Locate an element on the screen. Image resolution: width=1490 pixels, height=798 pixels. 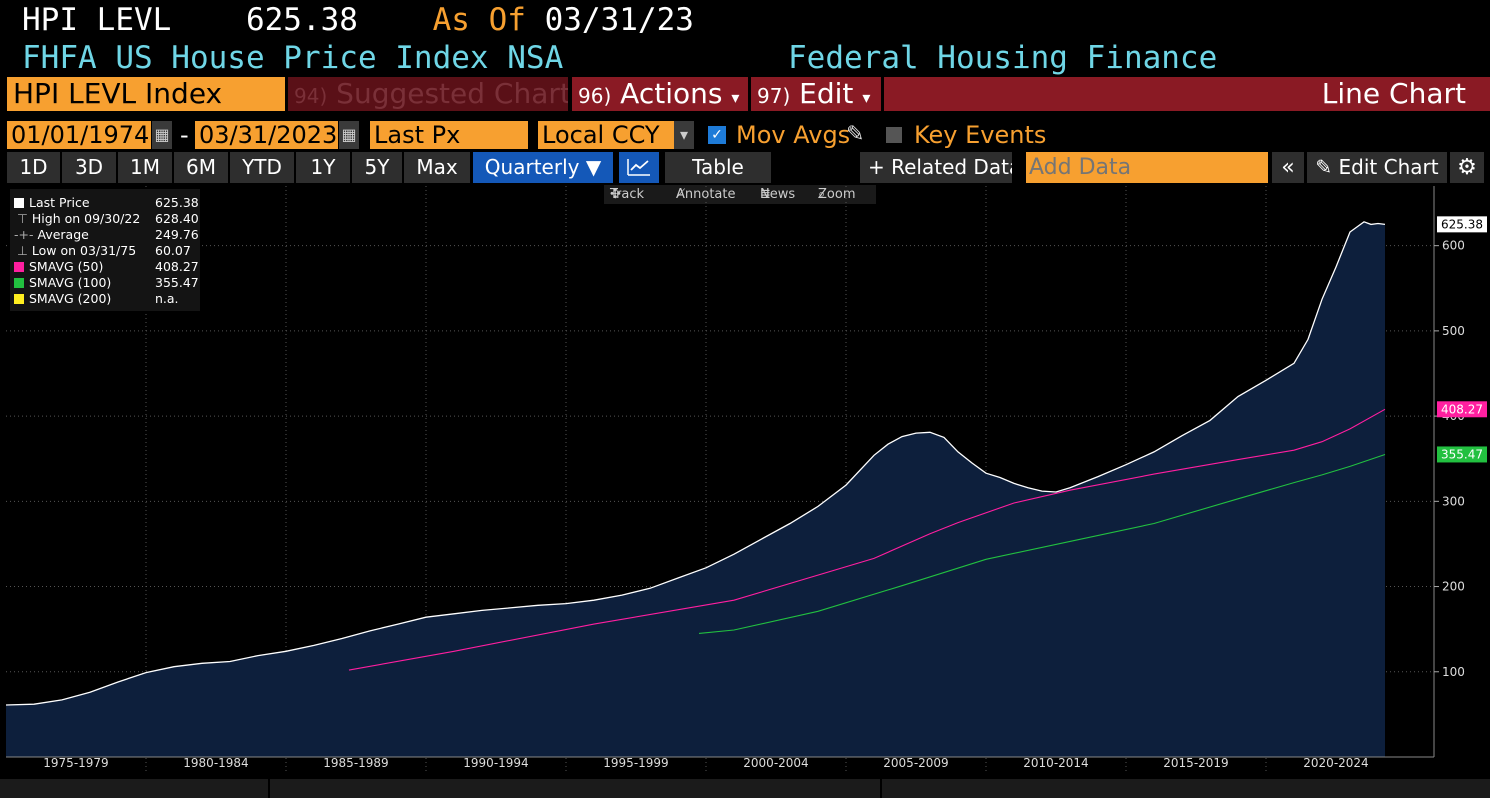
last-price-value: 625.38 is located at coordinates (301, 20).